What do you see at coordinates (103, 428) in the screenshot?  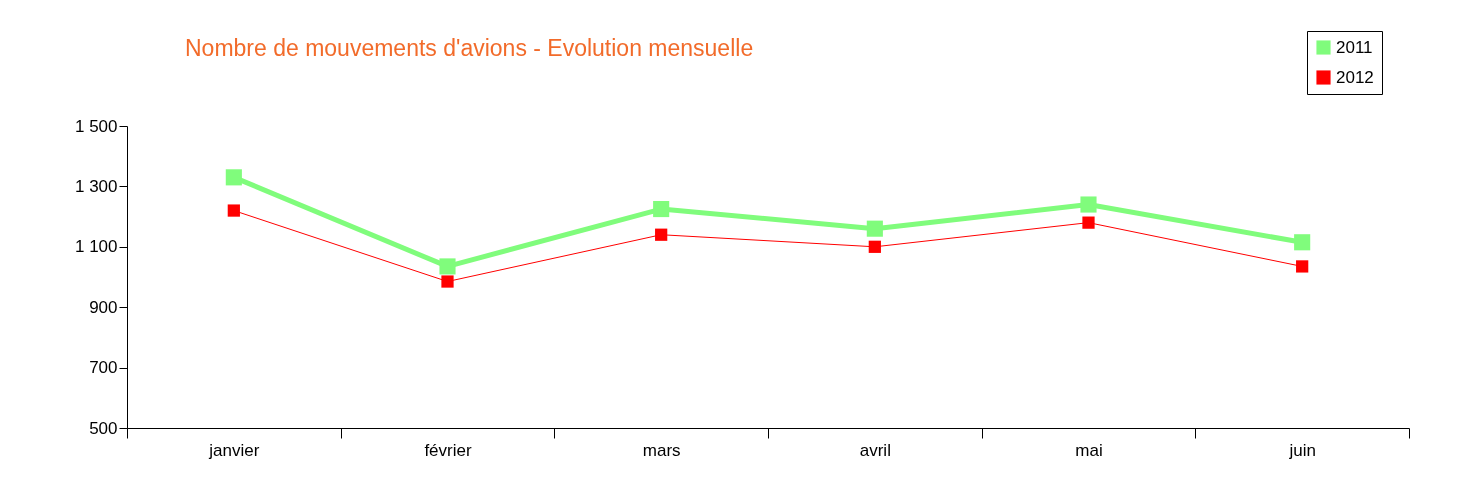 I see `y-tick-label: 500` at bounding box center [103, 428].